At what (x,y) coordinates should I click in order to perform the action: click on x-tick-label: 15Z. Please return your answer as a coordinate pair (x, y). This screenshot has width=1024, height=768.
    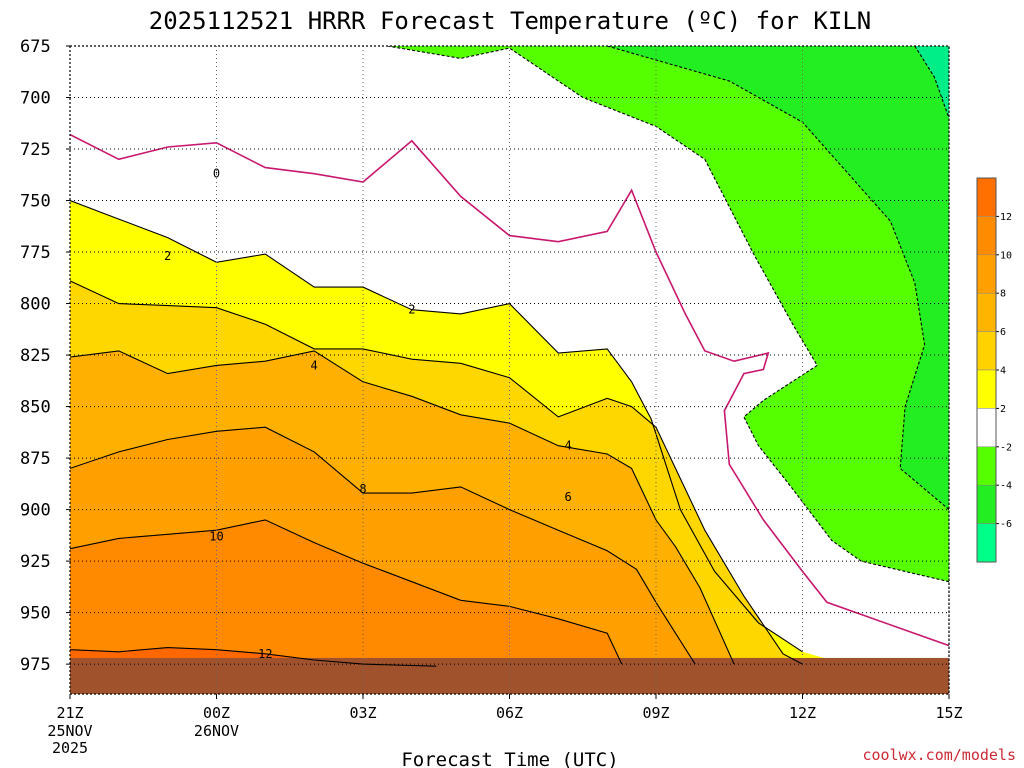
    Looking at the image, I should click on (948, 713).